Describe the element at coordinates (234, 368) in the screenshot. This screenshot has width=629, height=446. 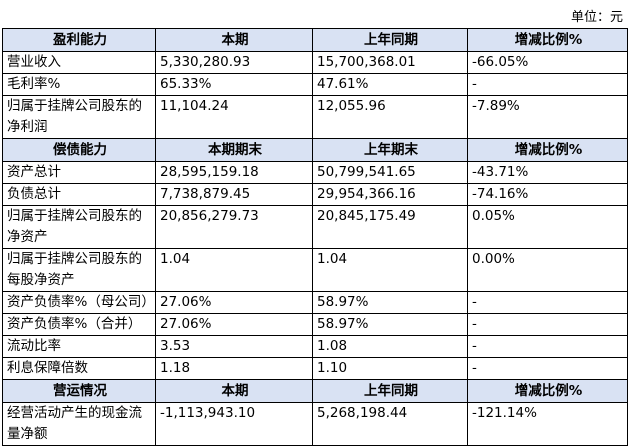
I see `data-cell: 1.18` at that location.